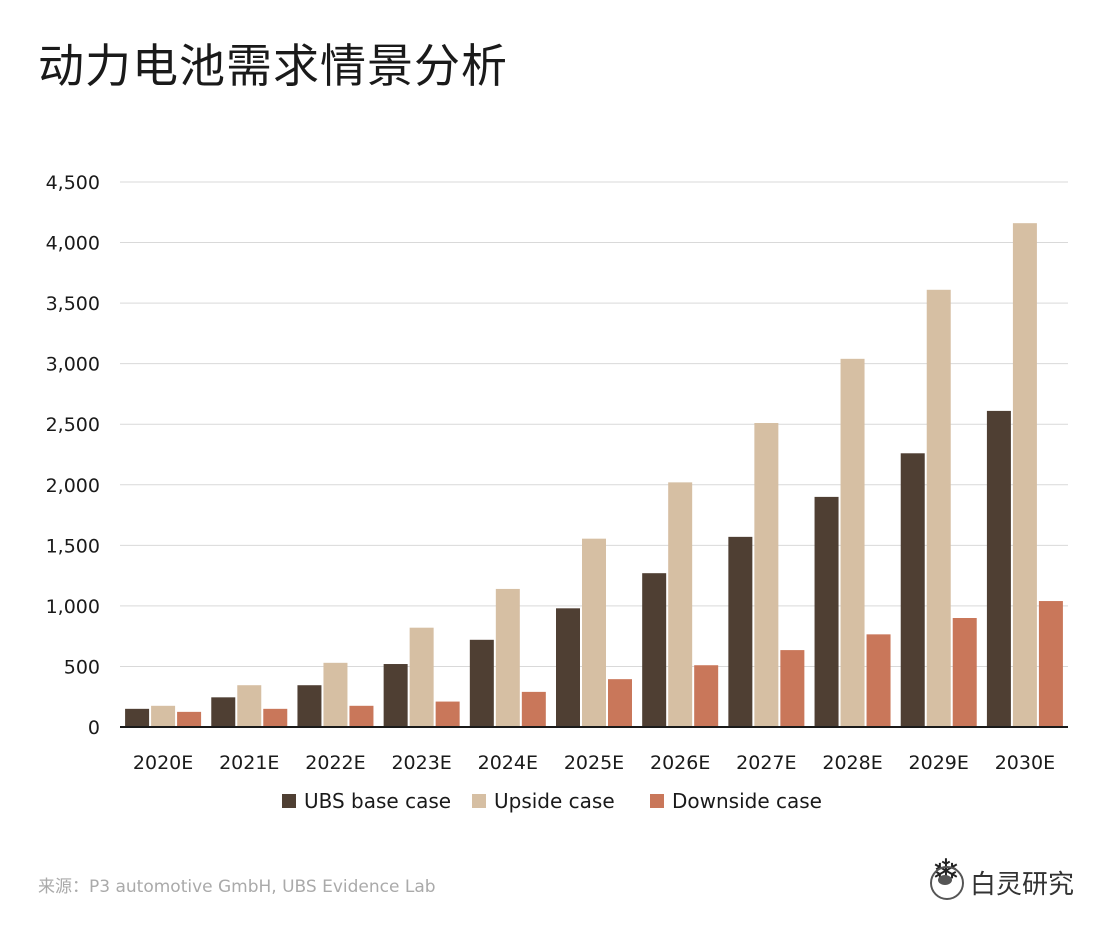  I want to click on y-tick-label: 3,500, so click(73, 304).